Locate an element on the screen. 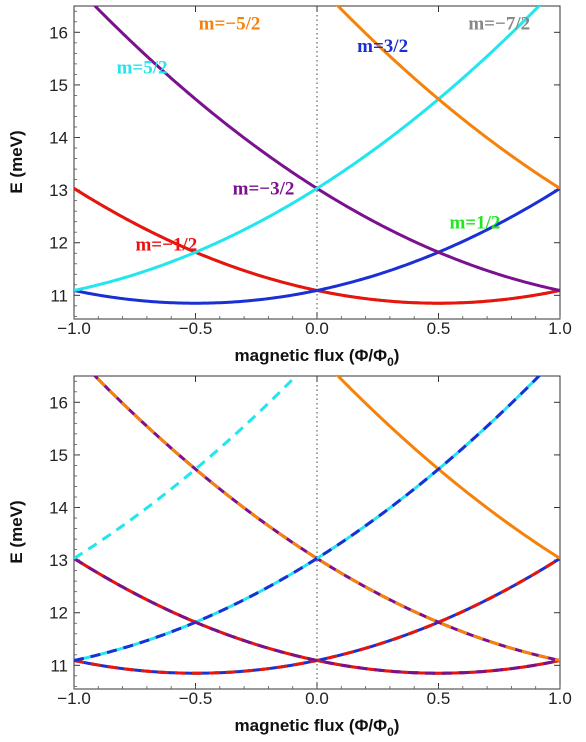  series-label: m=−5/2 is located at coordinates (230, 24).